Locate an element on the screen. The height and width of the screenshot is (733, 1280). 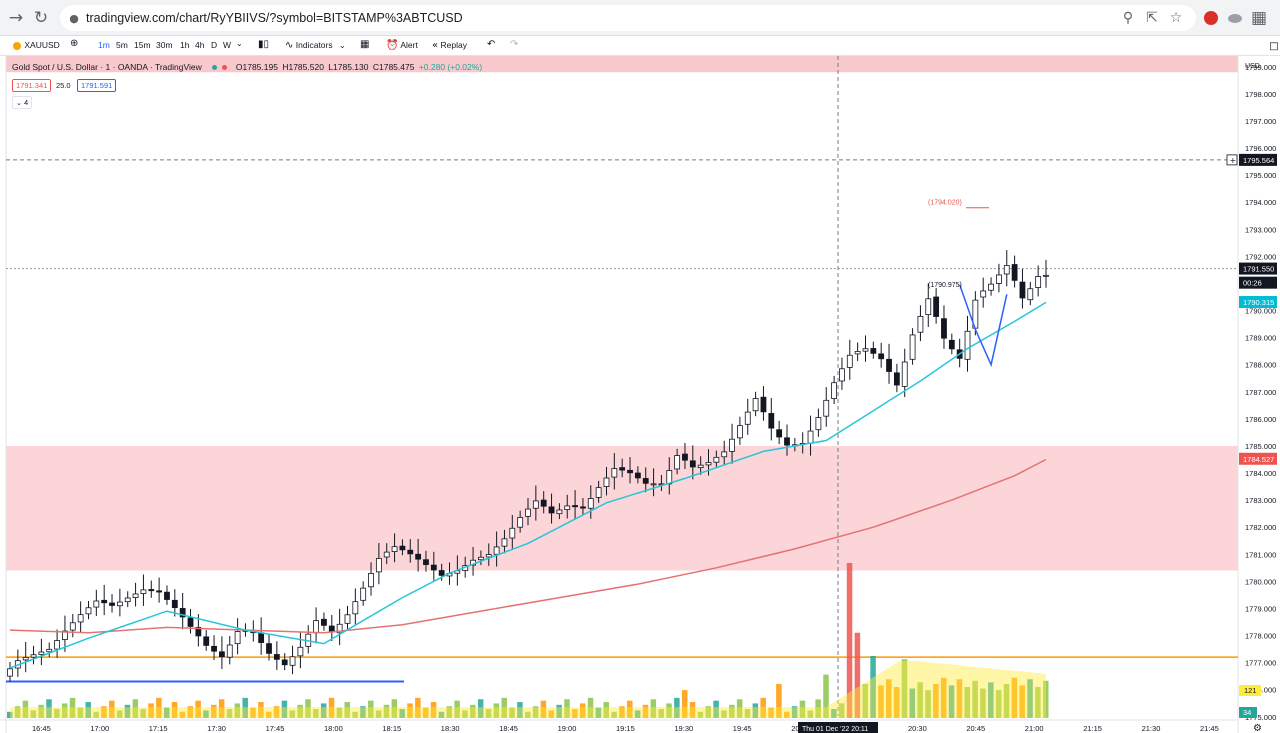
candle-type-icon: ▮▯ is located at coordinates (264, 44).